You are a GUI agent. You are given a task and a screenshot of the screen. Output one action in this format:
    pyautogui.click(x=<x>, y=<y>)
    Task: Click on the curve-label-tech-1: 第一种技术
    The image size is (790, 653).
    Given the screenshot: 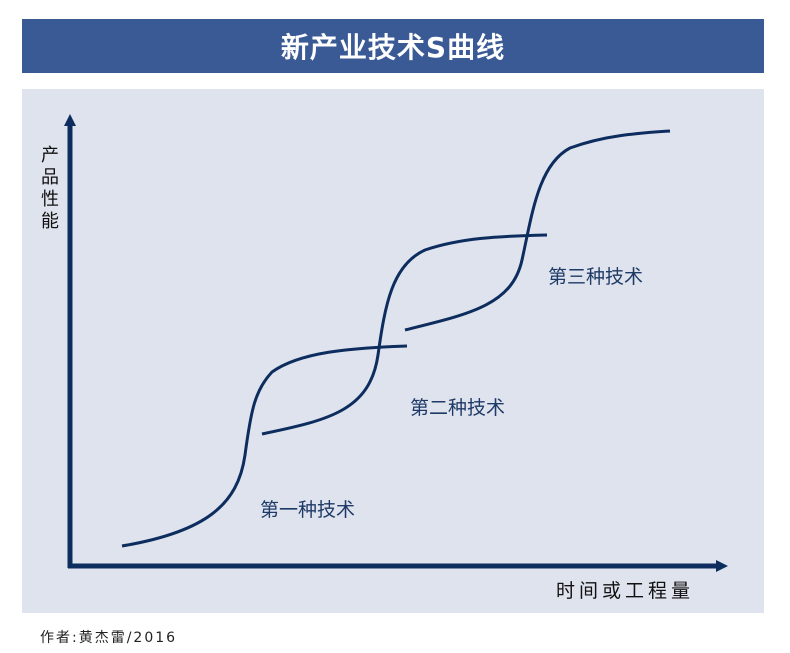 What is the action you would take?
    pyautogui.click(x=308, y=510)
    